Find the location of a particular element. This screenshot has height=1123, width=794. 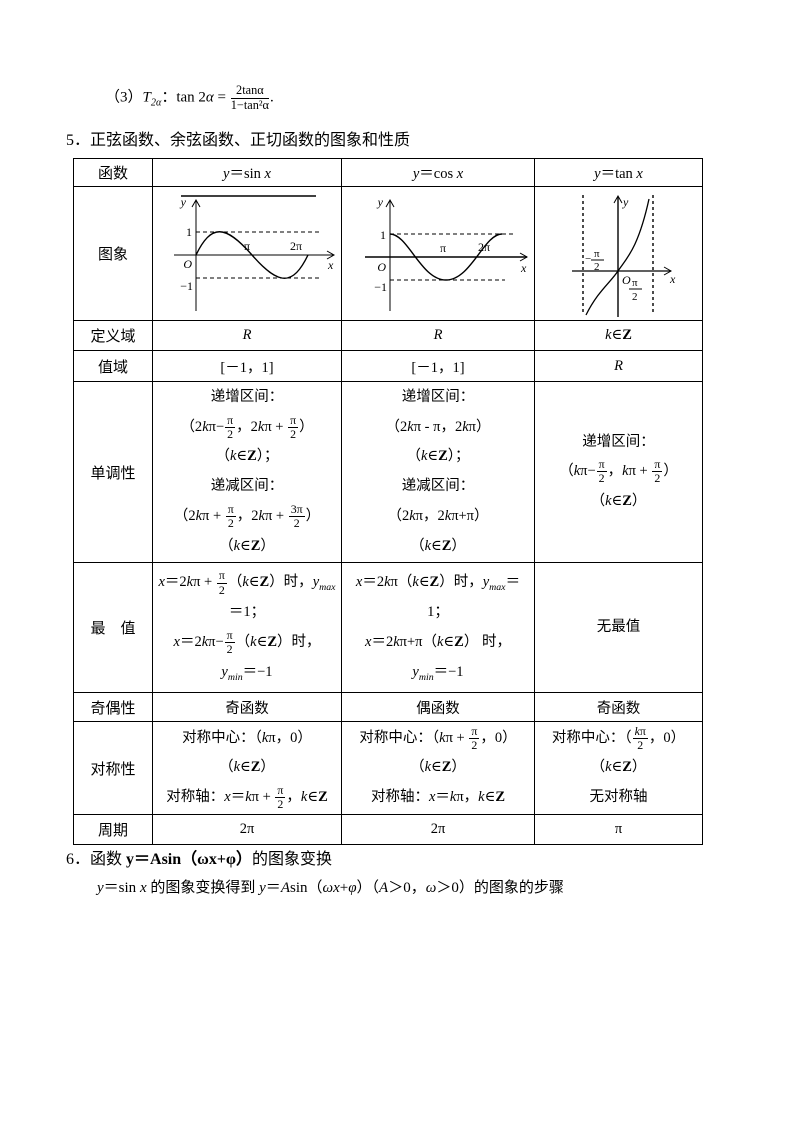

cell-graph-cos: y 1 π 2π O −1 x is located at coordinates (438, 253).